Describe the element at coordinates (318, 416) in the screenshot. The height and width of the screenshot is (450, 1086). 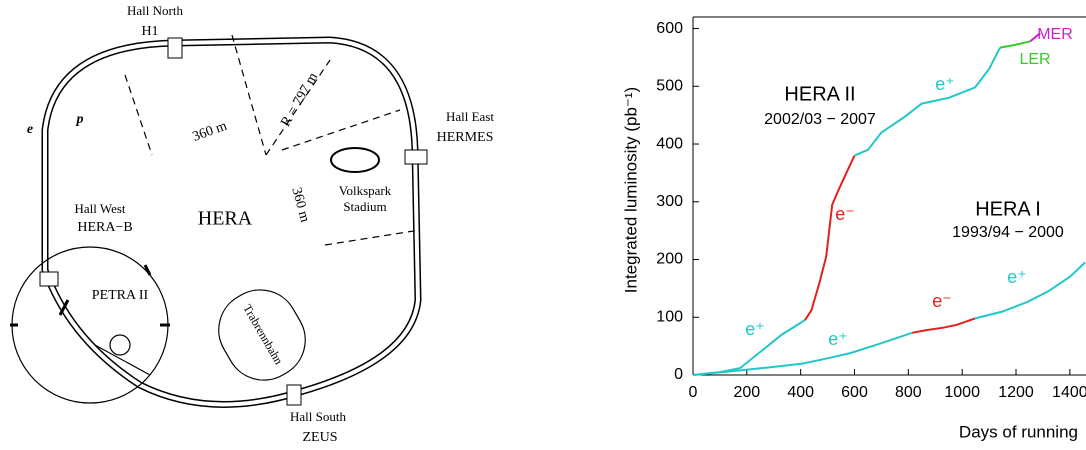
I see `label: Hall South` at that location.